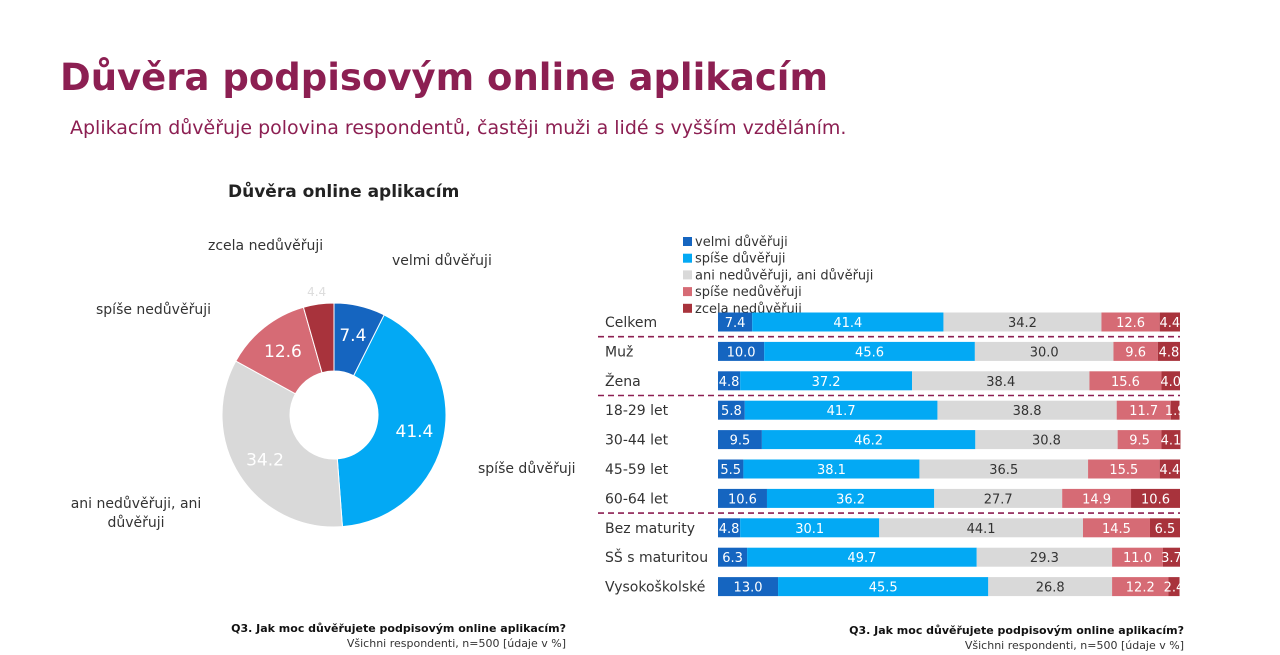 This screenshot has width=1280, height=655. I want to click on bar-value-label: 4.1, so click(1171, 441).